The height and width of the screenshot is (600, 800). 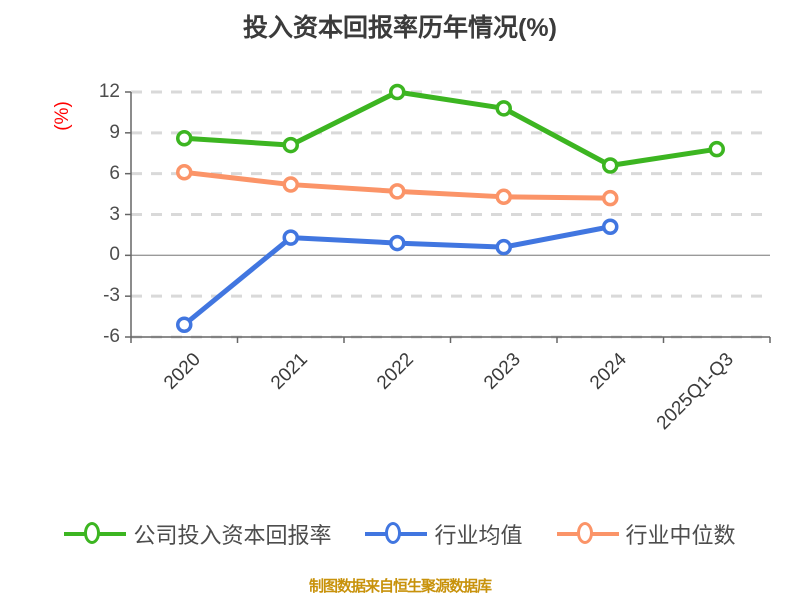 I want to click on x-tick-label: 2020, so click(x=183, y=371).